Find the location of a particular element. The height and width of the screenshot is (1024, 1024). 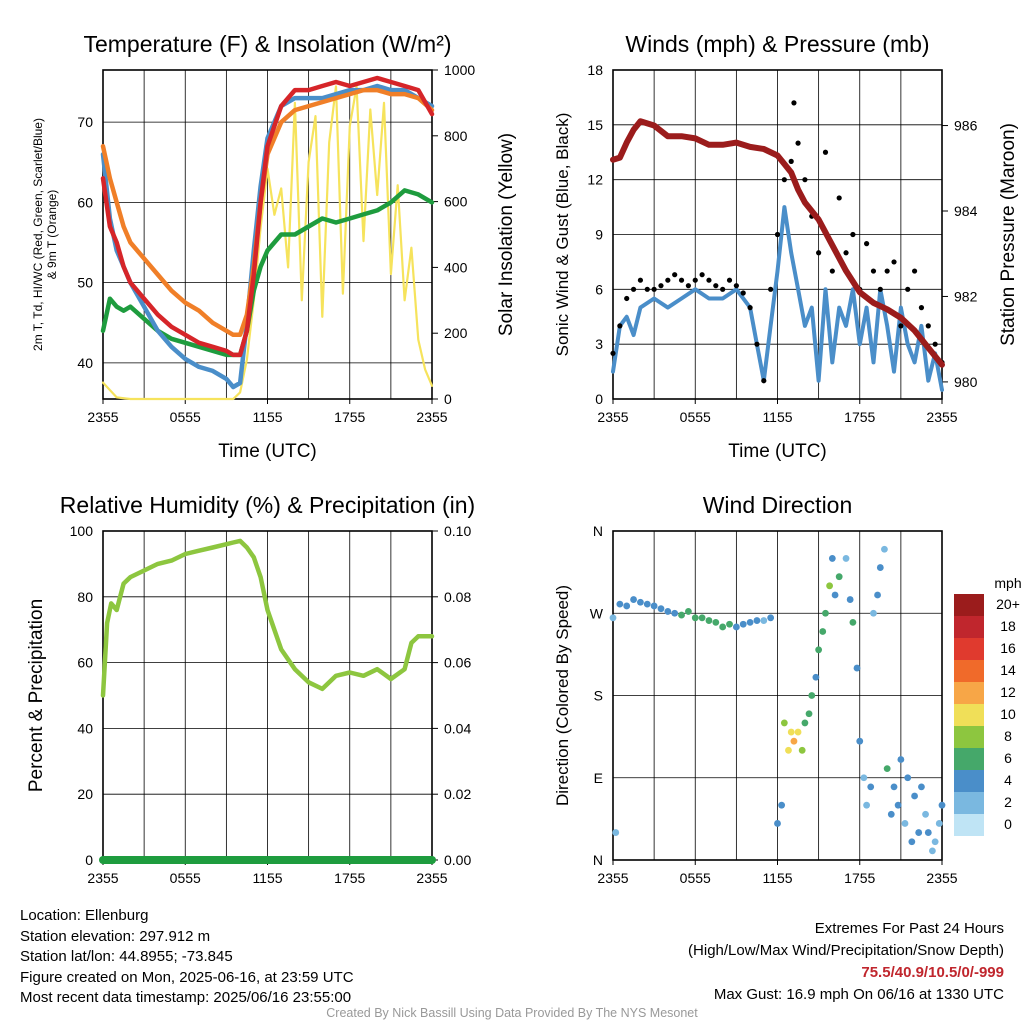

right-tick-label: 600 is located at coordinates (456, 202).